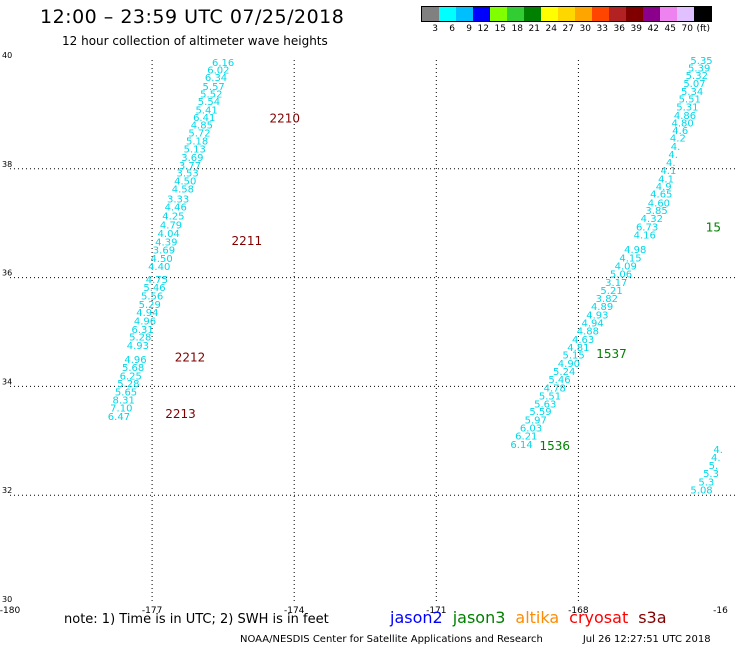 The height and width of the screenshot is (650, 740). Describe the element at coordinates (180, 414) in the screenshot. I see `time-annotation: 2213` at that location.